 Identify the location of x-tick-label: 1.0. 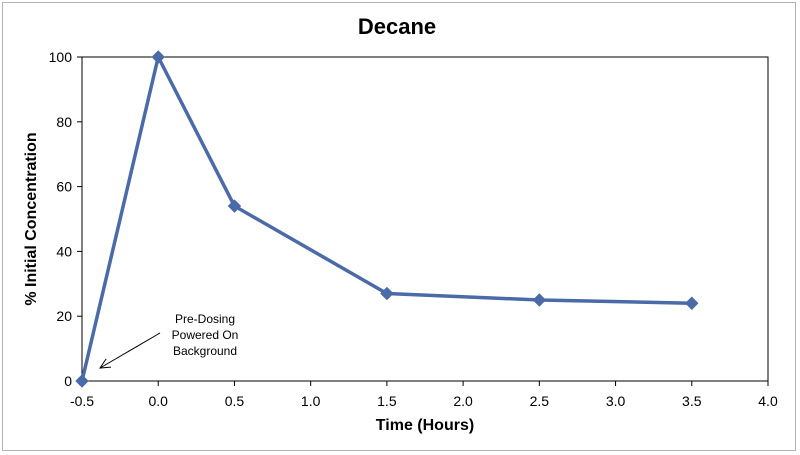
(311, 401).